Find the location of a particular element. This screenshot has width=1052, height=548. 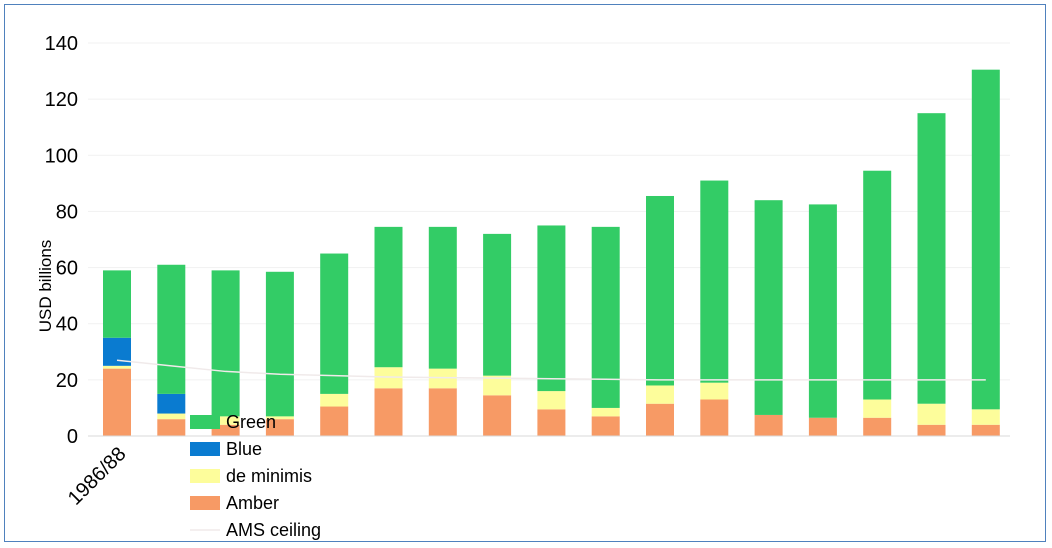

legend-item-amber: Amber is located at coordinates (234, 503).